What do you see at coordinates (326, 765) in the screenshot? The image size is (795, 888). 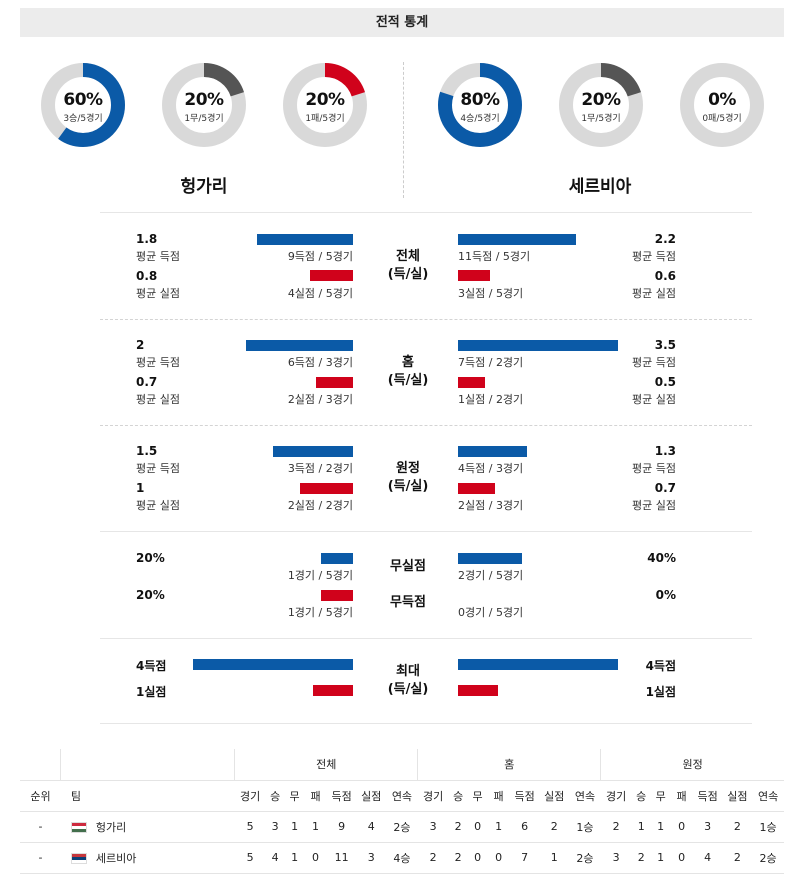 I see `group-overall: 전체` at bounding box center [326, 765].